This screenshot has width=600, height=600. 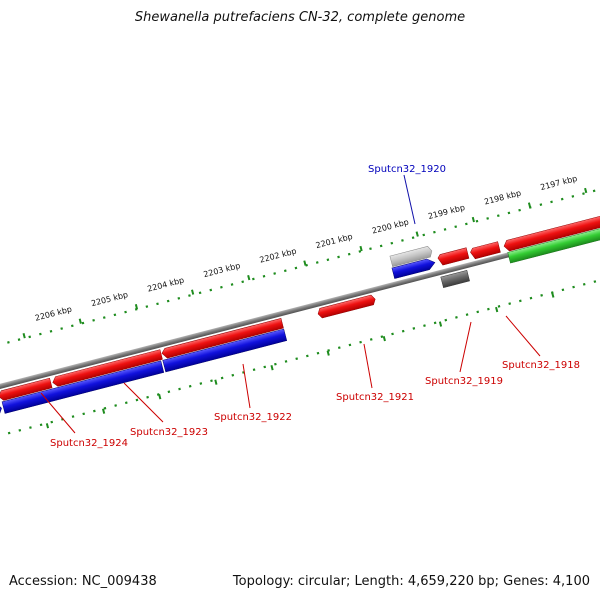 I want to click on gene-feature-sputcn32-1919, so click(x=455, y=278).